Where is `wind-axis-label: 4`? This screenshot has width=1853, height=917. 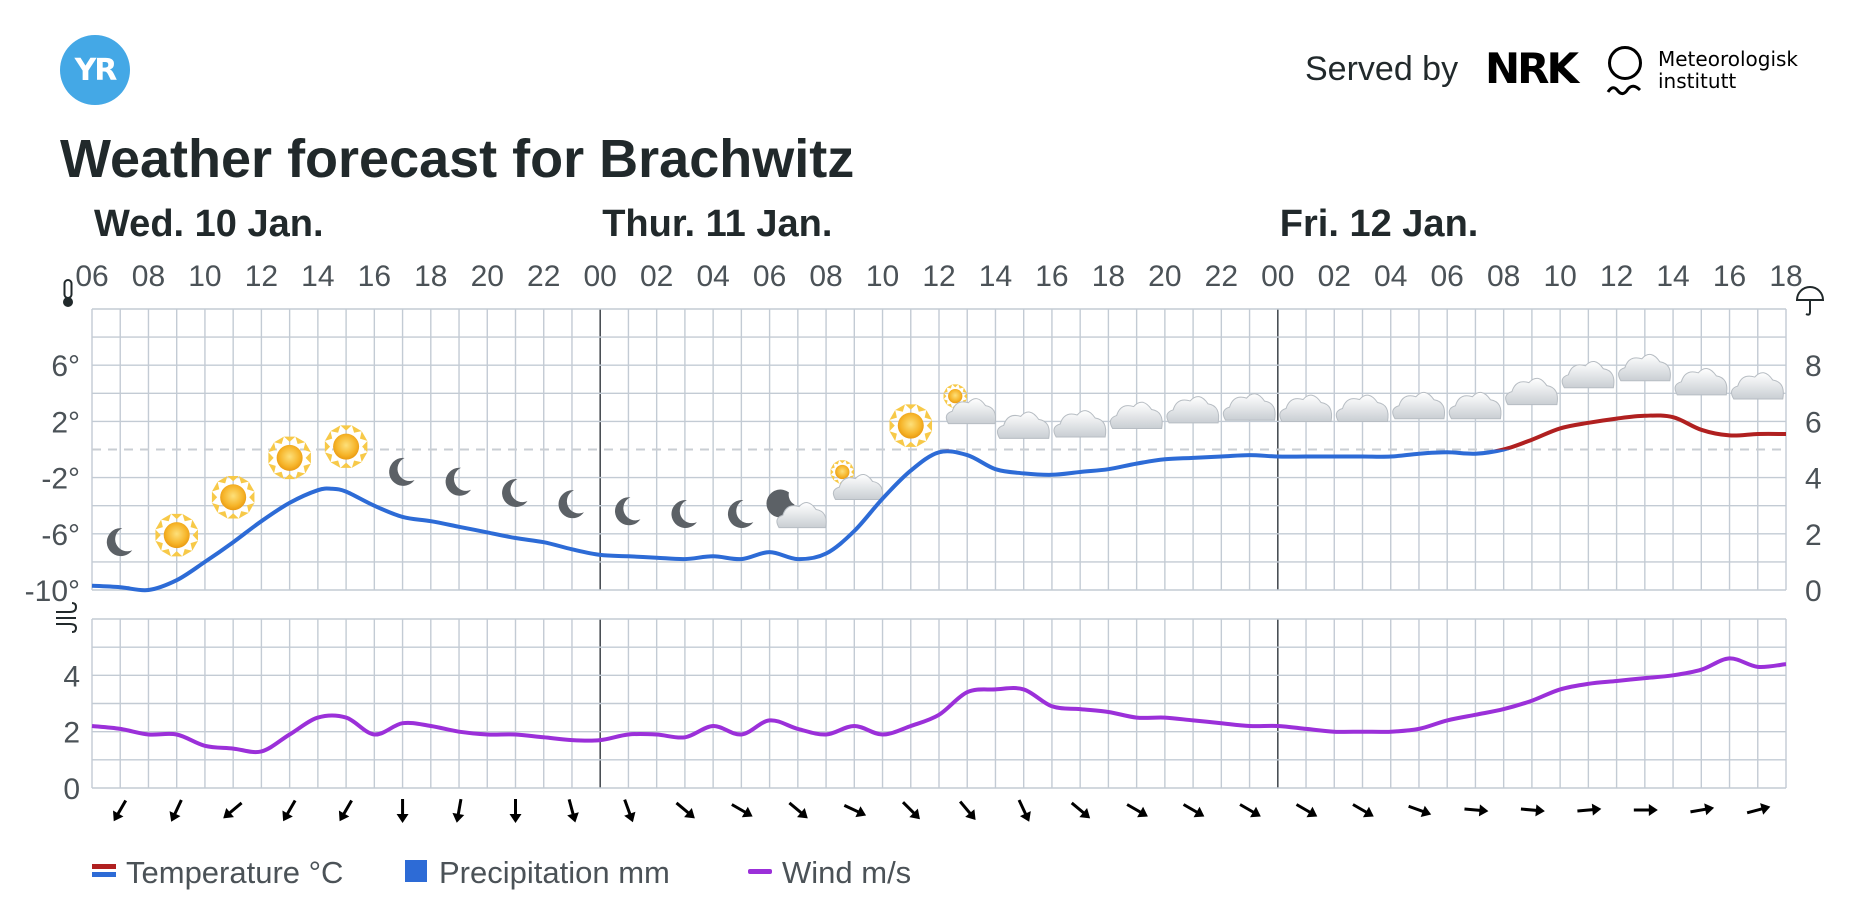
wind-axis-label: 4 is located at coordinates (71, 676).